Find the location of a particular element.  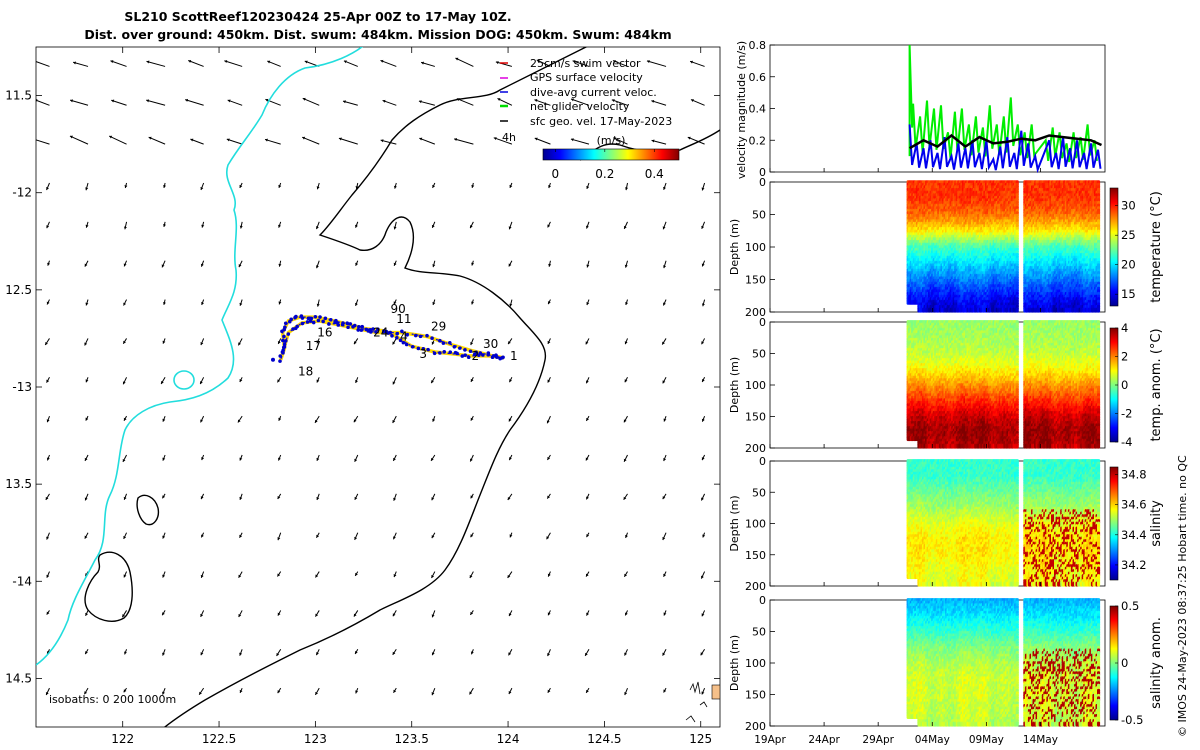

track-day-label: 1 is located at coordinates (514, 356).